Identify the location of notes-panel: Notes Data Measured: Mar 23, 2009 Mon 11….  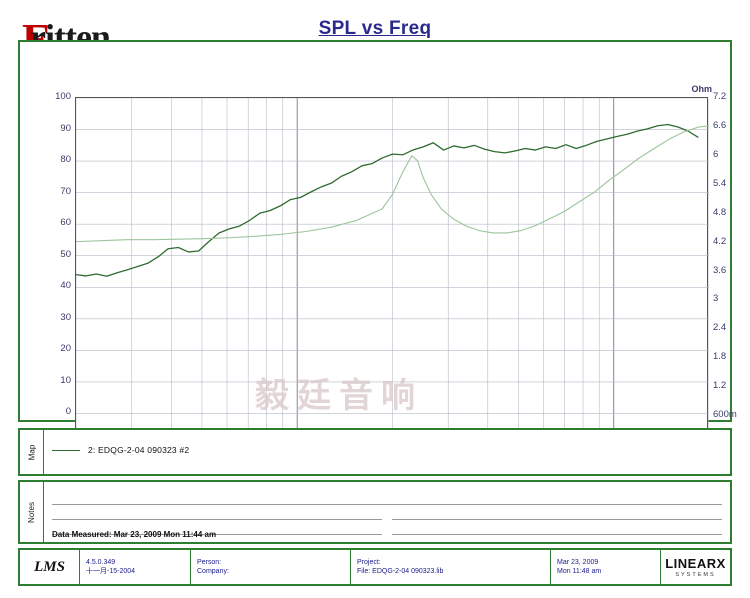
(375, 512).